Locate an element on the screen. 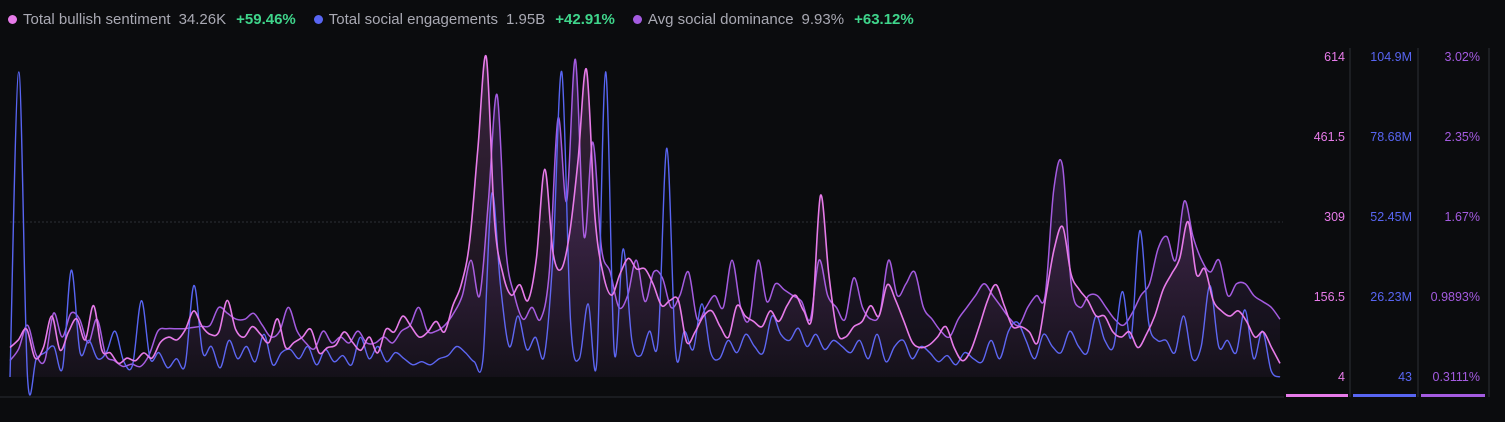 The image size is (1505, 422). legend-label: Total bullish sentiment is located at coordinates (97, 19).